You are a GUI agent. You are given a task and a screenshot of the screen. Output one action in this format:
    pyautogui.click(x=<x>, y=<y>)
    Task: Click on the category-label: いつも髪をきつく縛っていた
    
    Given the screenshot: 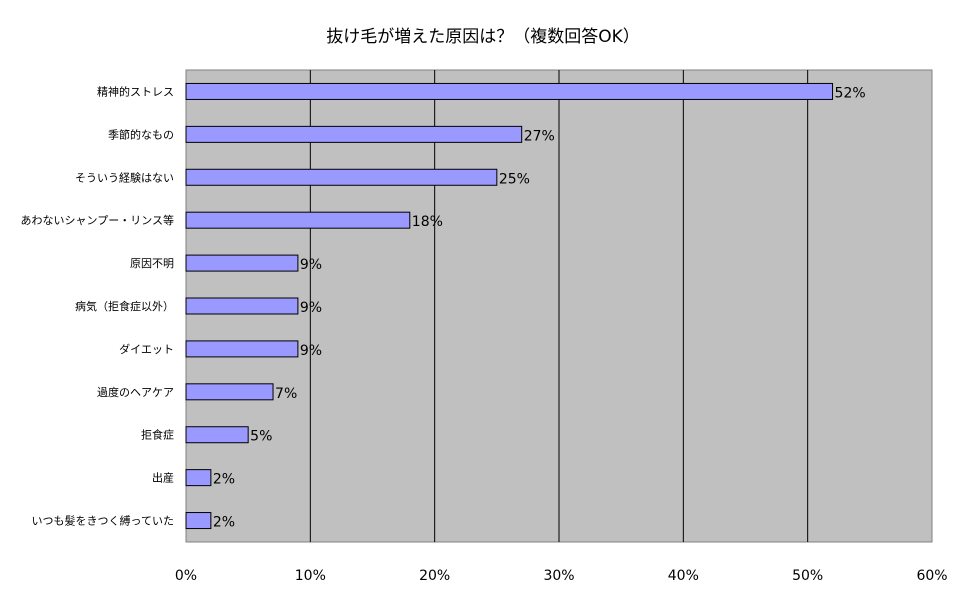 What is the action you would take?
    pyautogui.click(x=103, y=521)
    